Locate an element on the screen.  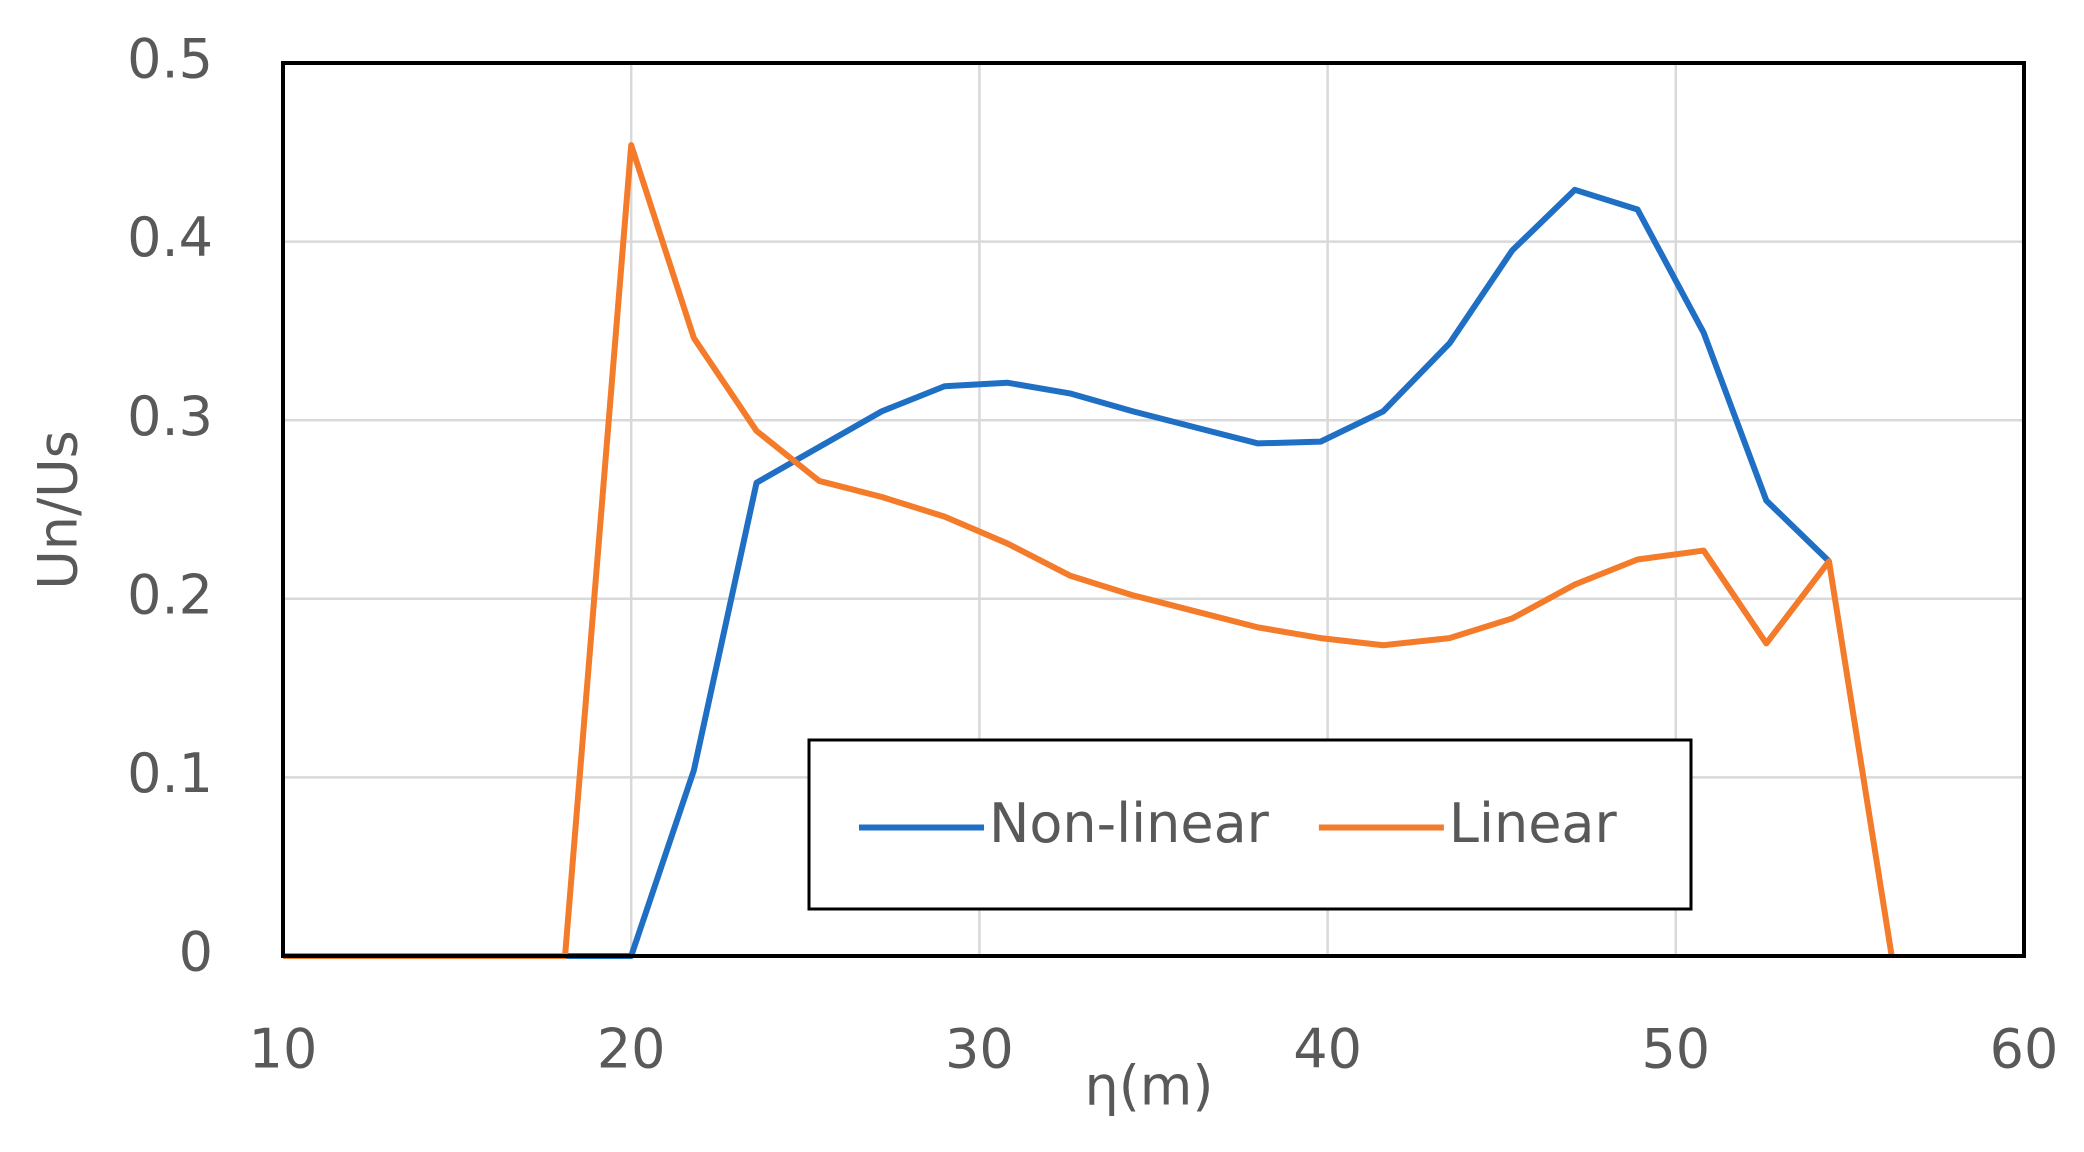
x-tick-label: 50 is located at coordinates (1675, 1049).